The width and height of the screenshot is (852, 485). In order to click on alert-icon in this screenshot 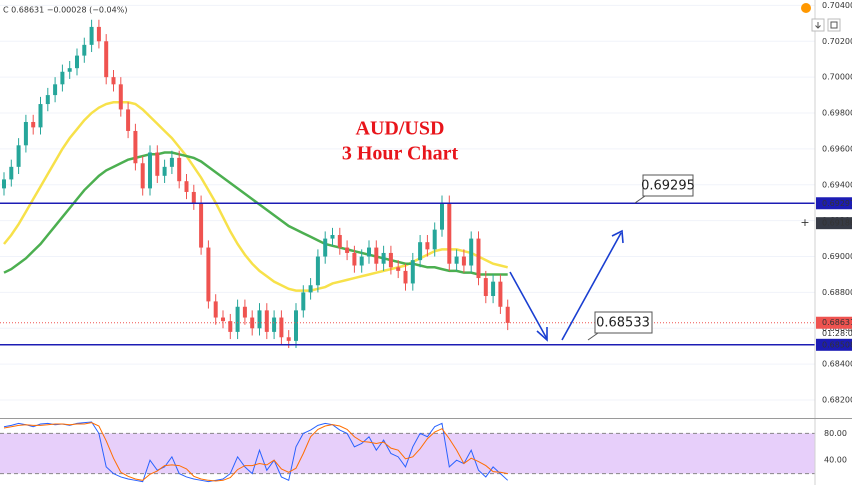, I will do `click(806, 8)`.